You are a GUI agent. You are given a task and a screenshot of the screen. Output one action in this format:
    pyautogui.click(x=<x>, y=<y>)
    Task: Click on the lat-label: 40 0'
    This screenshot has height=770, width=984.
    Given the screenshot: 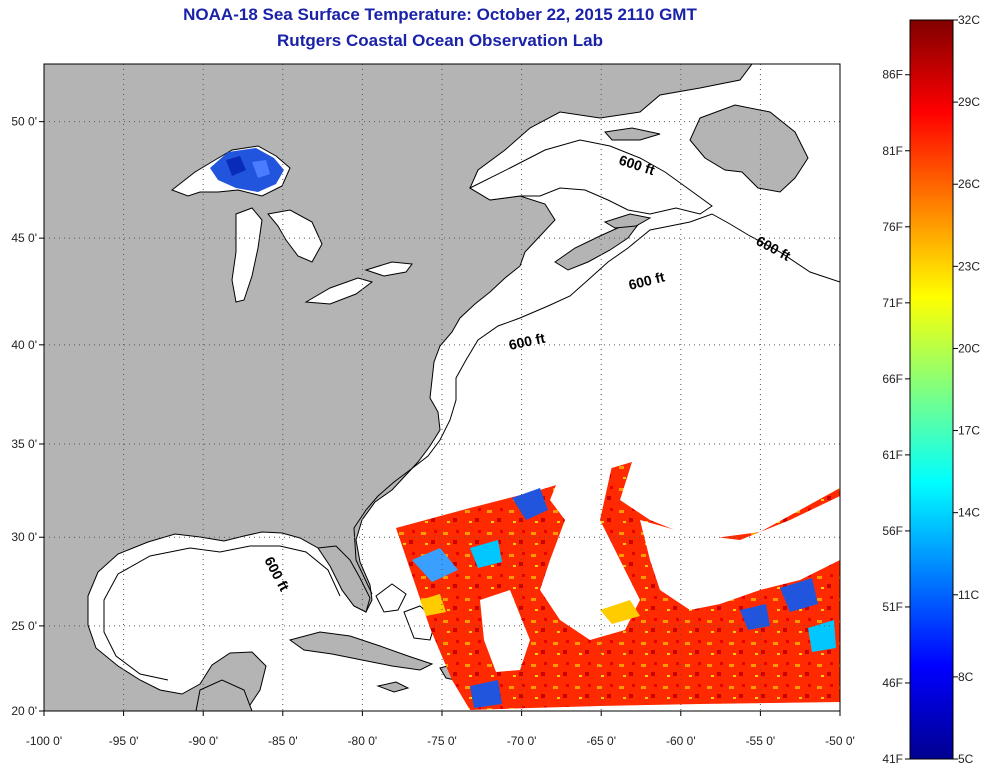 What is the action you would take?
    pyautogui.click(x=24, y=345)
    